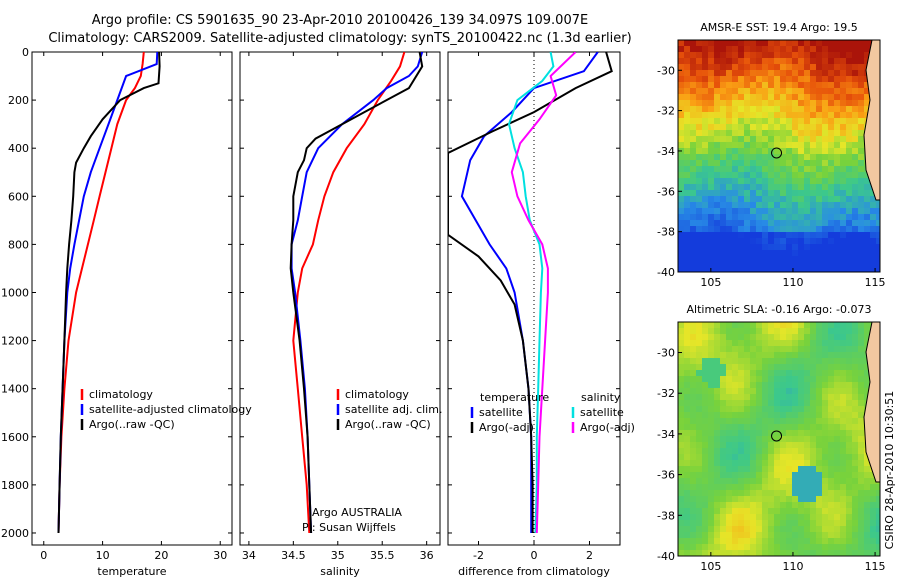 The image size is (900, 580). What do you see at coordinates (779, 309) in the screenshot?
I see `map-title: Altimetric SLA: -0.16 Argo: -0.073` at bounding box center [779, 309].